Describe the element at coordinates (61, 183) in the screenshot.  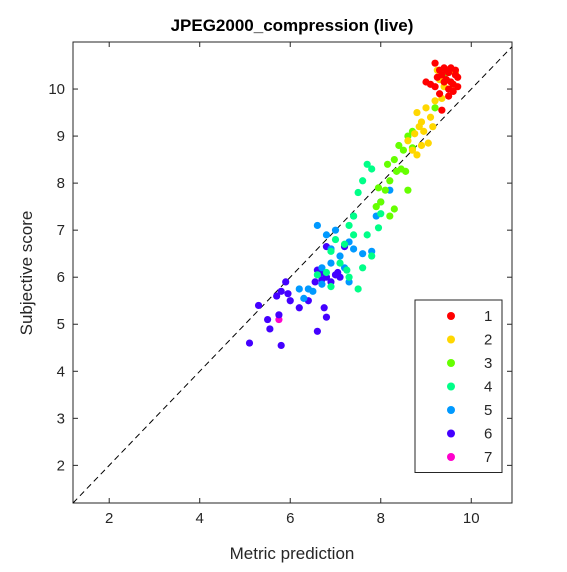
I see `y-tick-label: 8` at that location.